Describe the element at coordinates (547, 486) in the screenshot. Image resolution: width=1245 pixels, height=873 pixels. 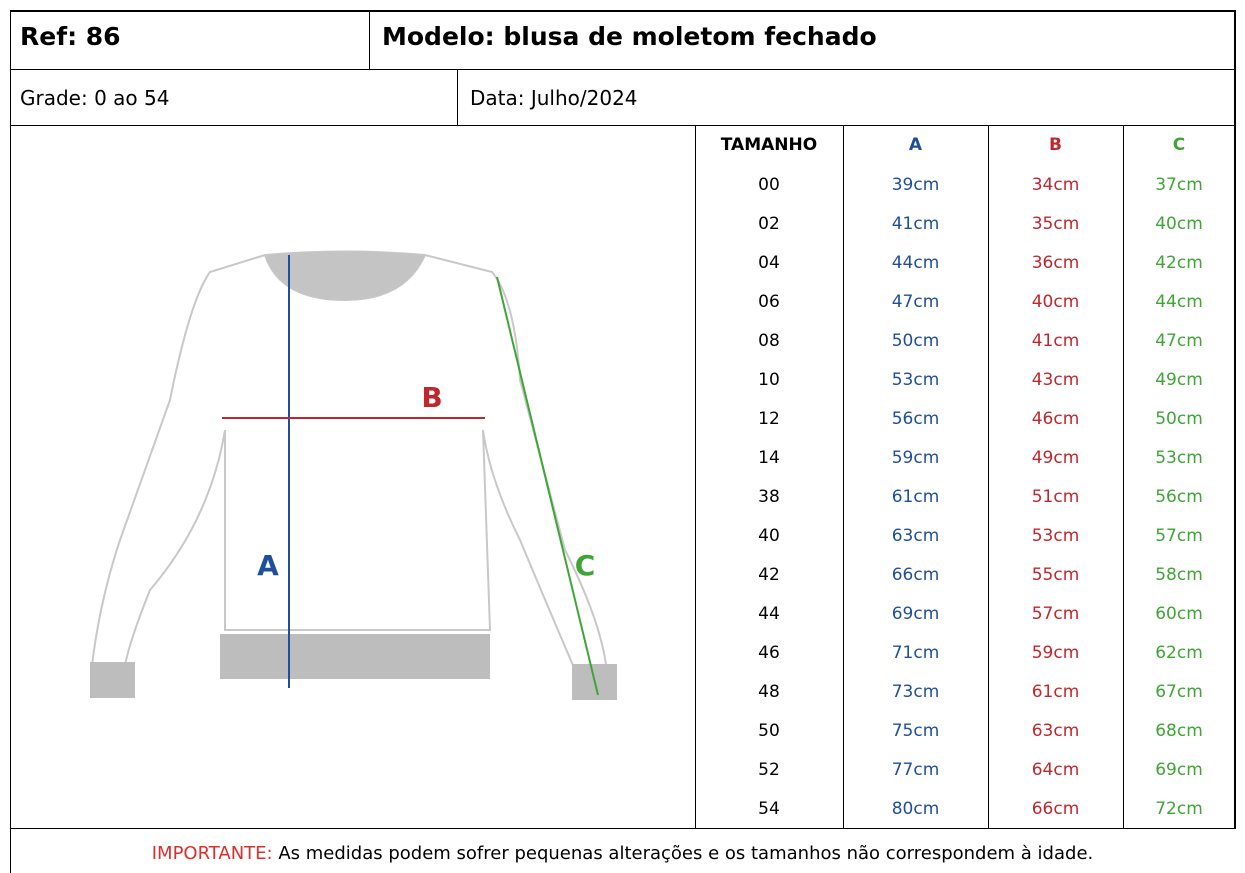
I see `measure-c` at that location.